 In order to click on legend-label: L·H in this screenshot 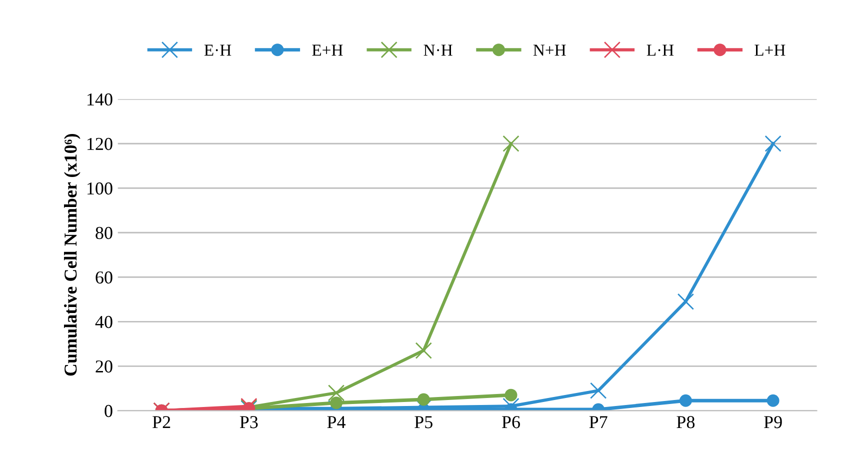, I will do `click(660, 50)`.